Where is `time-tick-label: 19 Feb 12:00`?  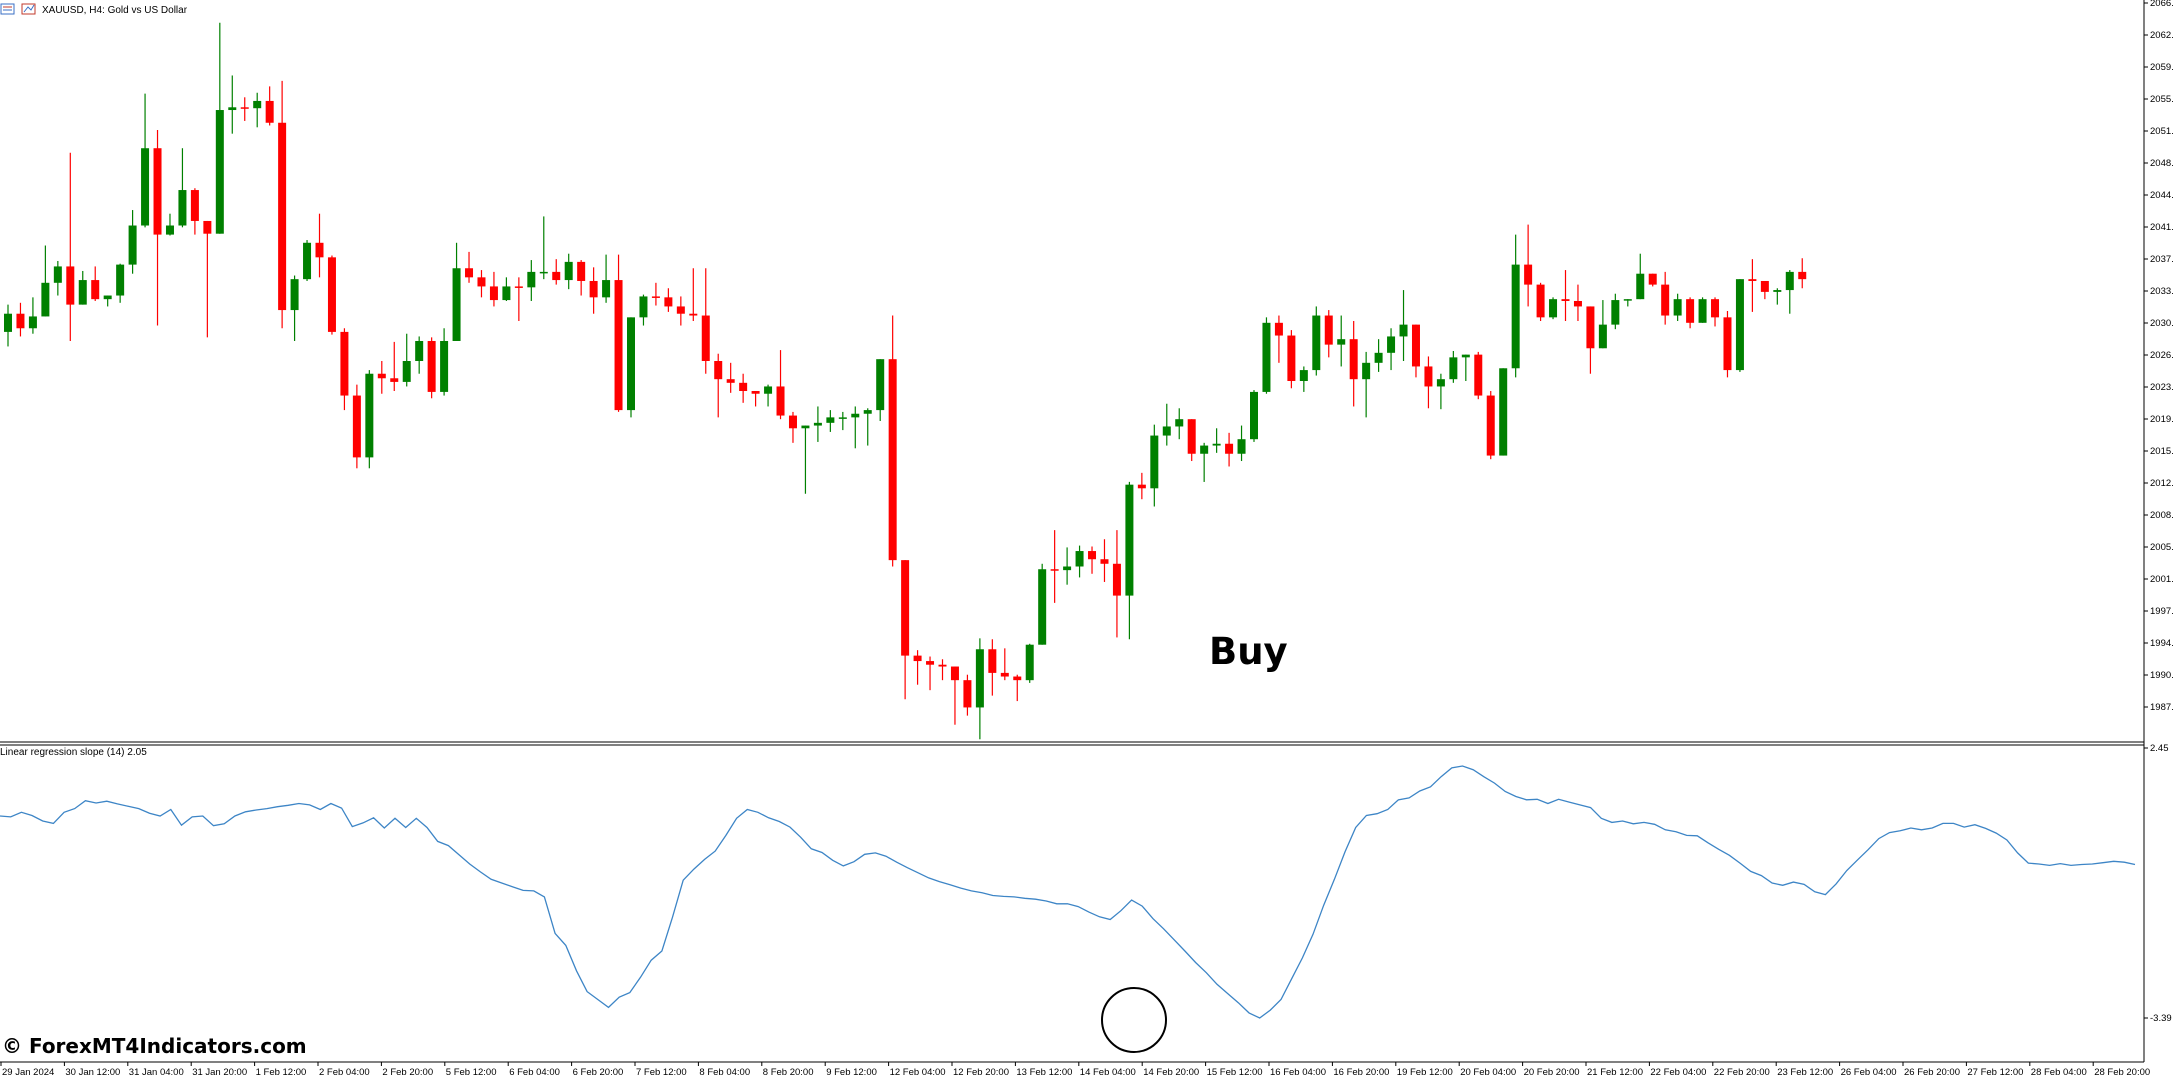
time-tick-label: 19 Feb 12:00 is located at coordinates (1425, 1072).